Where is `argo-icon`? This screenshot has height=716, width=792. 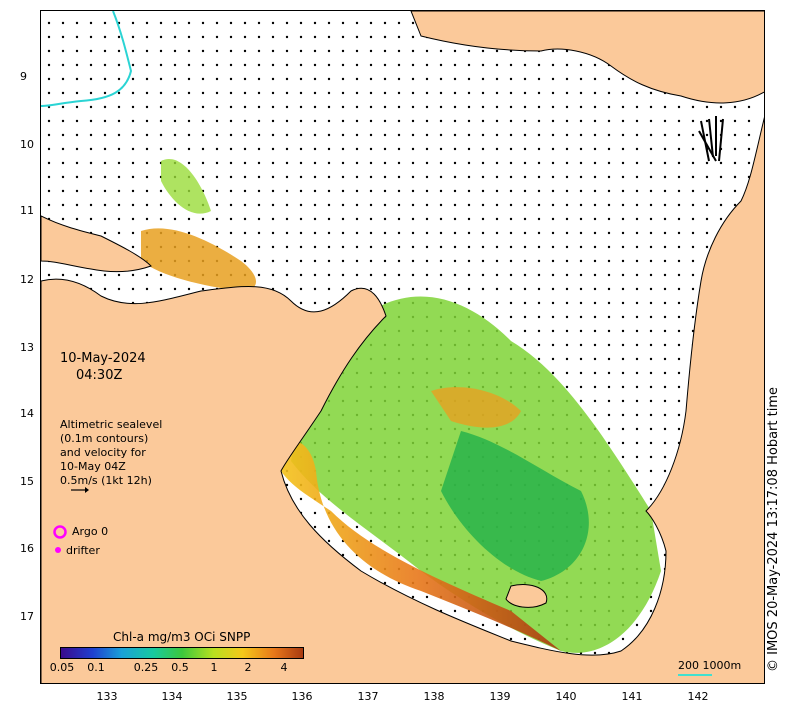 argo-icon is located at coordinates (60, 532).